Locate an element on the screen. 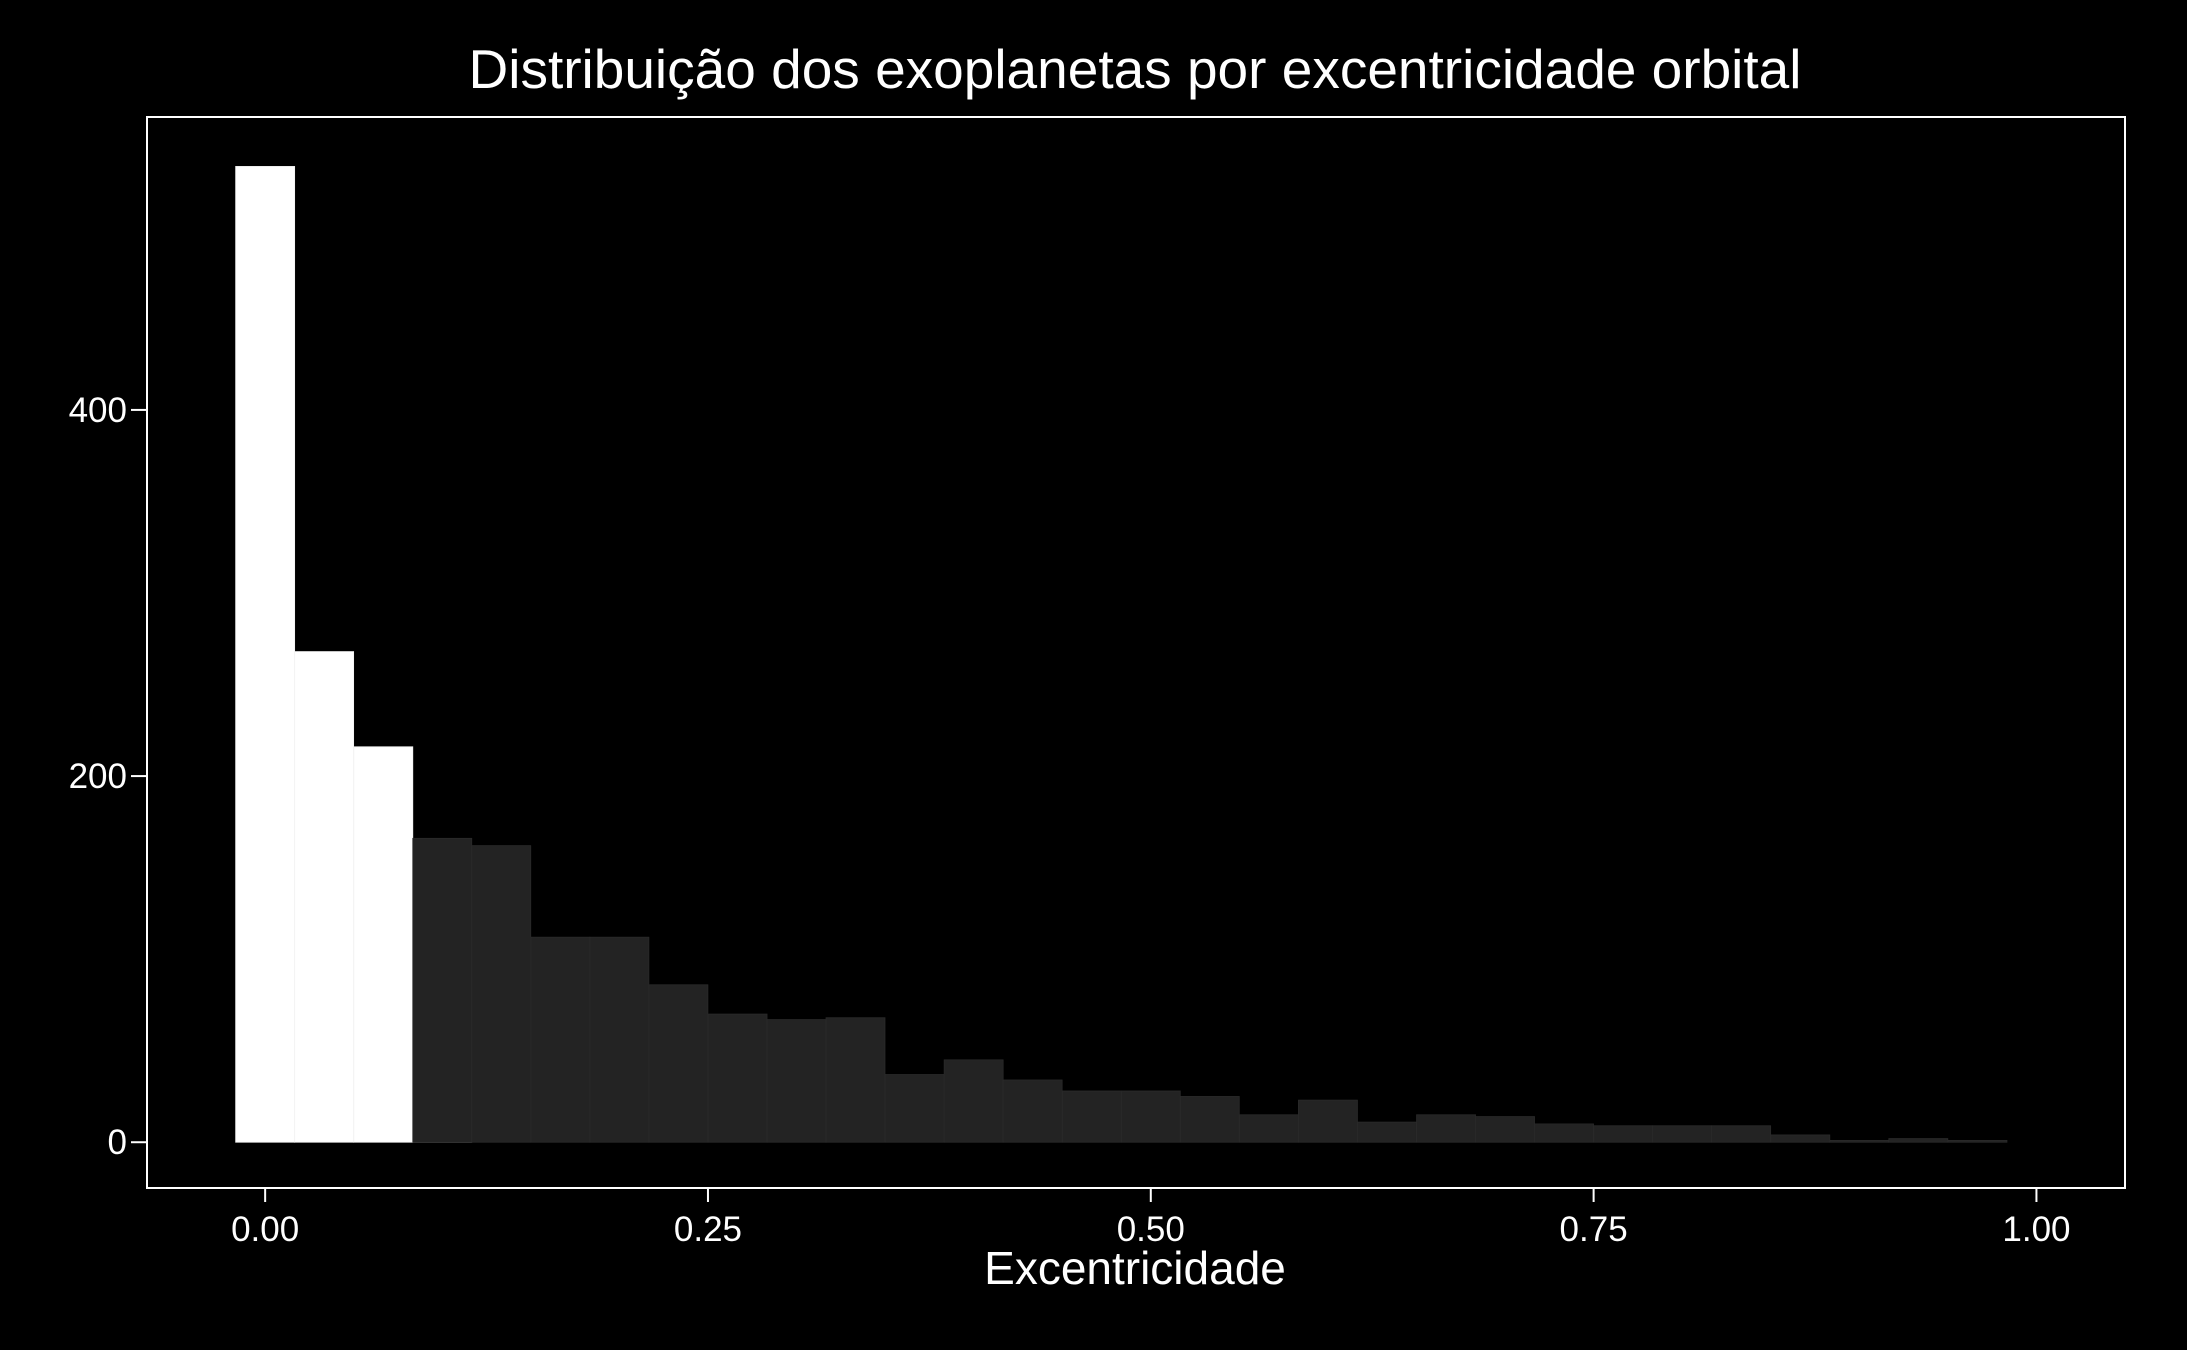 Image resolution: width=2187 pixels, height=1350 pixels. y-tick-label: 200 is located at coordinates (98, 776).